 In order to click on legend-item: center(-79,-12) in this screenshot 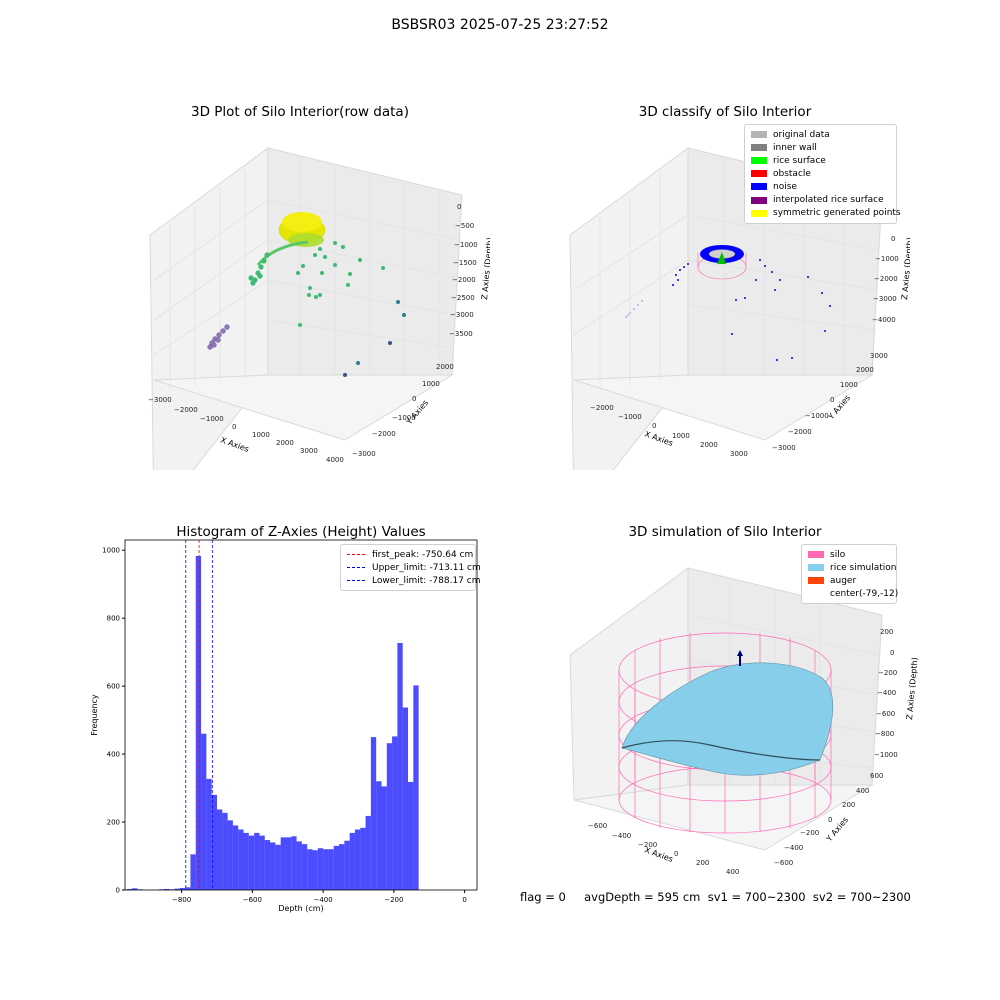, I will do `click(853, 593)`.